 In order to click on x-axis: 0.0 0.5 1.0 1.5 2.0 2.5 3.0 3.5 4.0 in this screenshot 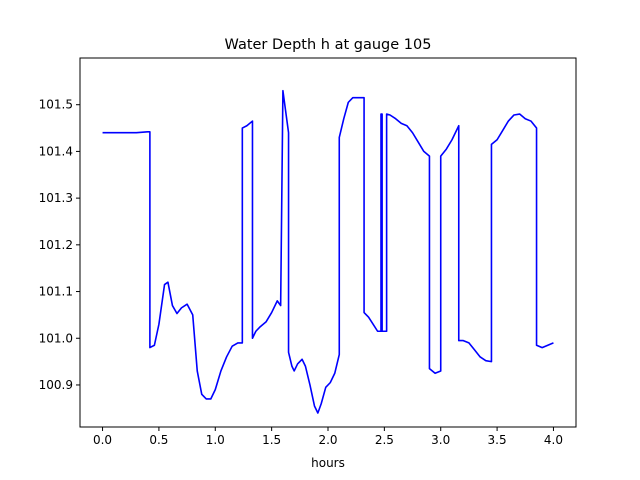, I will do `click(328, 437)`.